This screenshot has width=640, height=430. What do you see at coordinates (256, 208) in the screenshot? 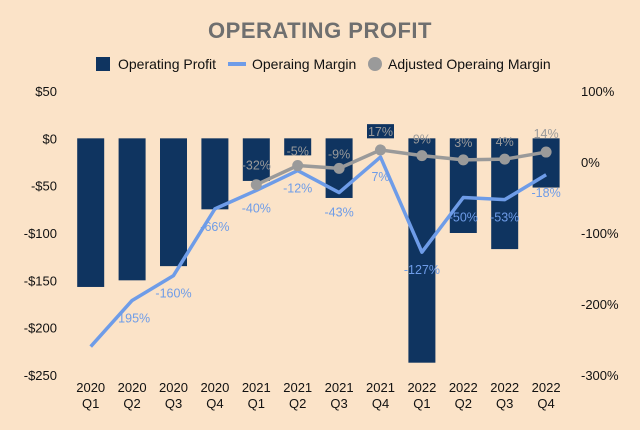
I see `data-label-operating-margin: -40%` at bounding box center [256, 208].